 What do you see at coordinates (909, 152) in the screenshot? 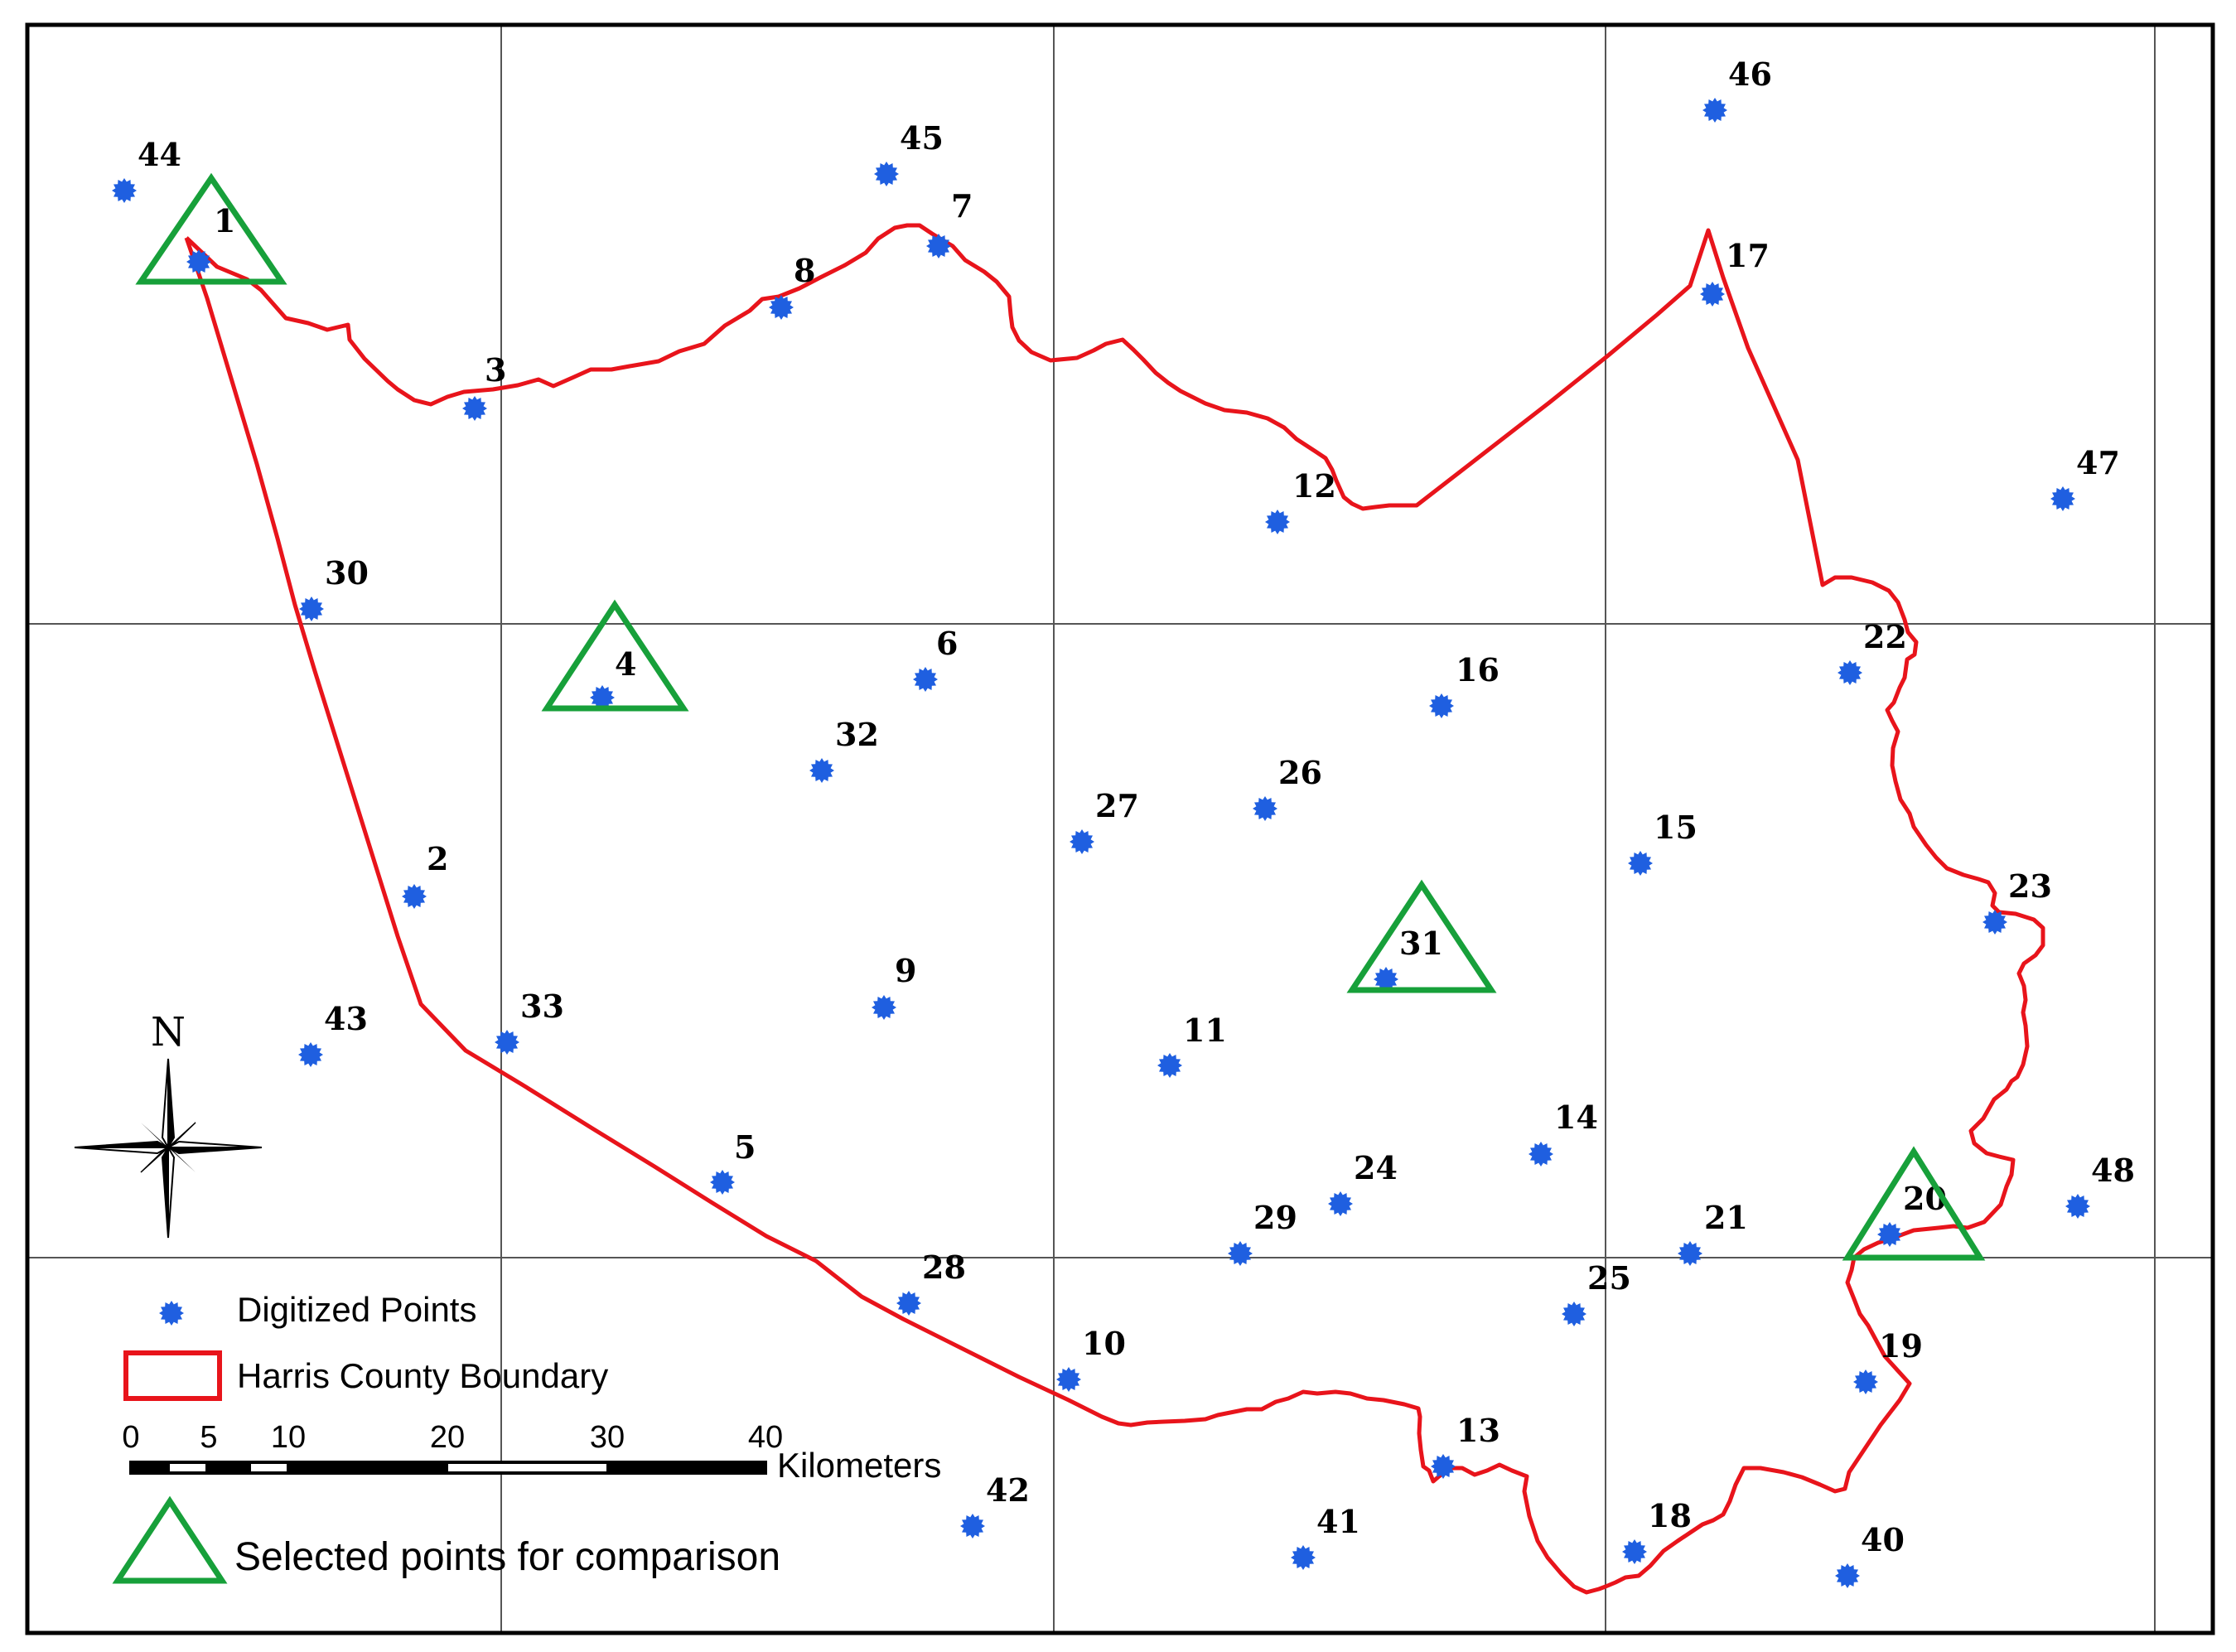
I see `digitized-point-45: 45` at bounding box center [909, 152].